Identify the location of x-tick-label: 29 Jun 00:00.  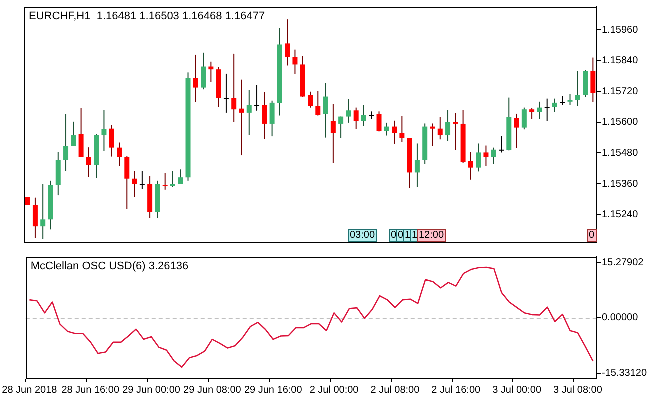
(151, 390).